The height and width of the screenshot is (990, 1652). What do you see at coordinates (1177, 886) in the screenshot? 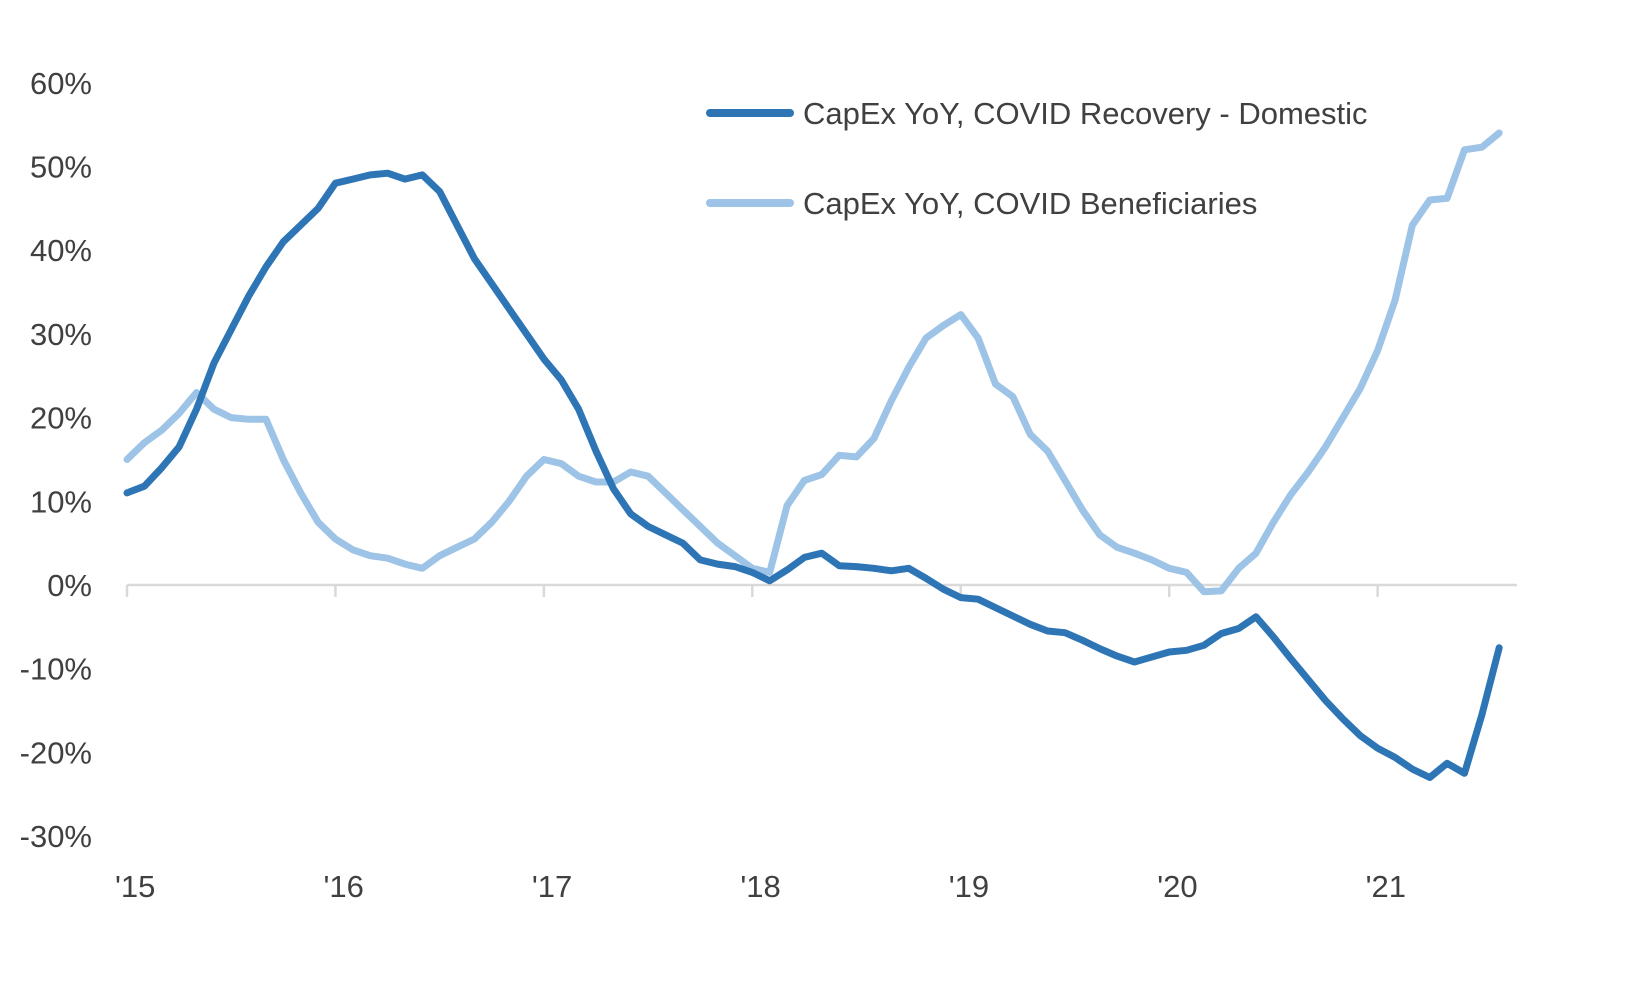
I see `x-tick-label: '20` at bounding box center [1177, 886].